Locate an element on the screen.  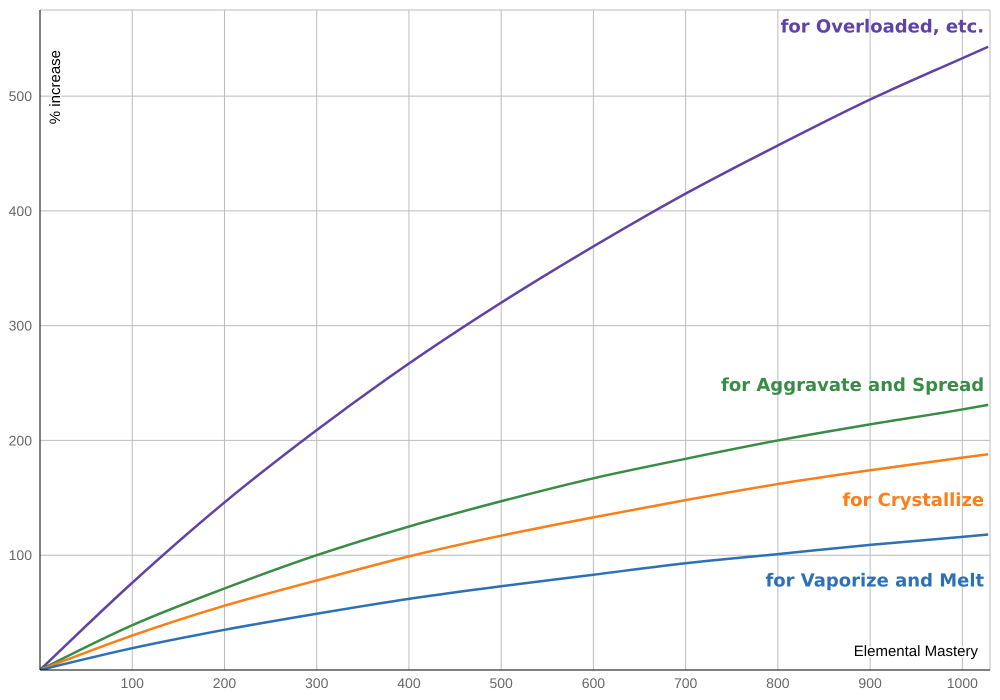
series-label: for Aggravate and Spread is located at coordinates (852, 385).